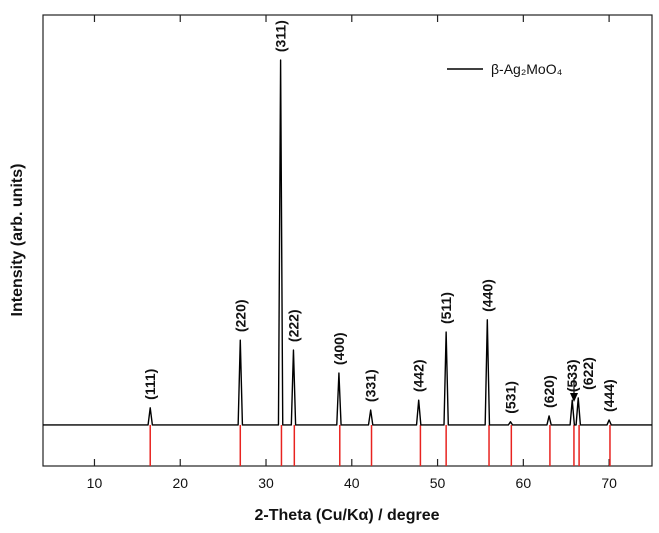  Describe the element at coordinates (524, 483) in the screenshot. I see `x-tick-label: 60` at that location.